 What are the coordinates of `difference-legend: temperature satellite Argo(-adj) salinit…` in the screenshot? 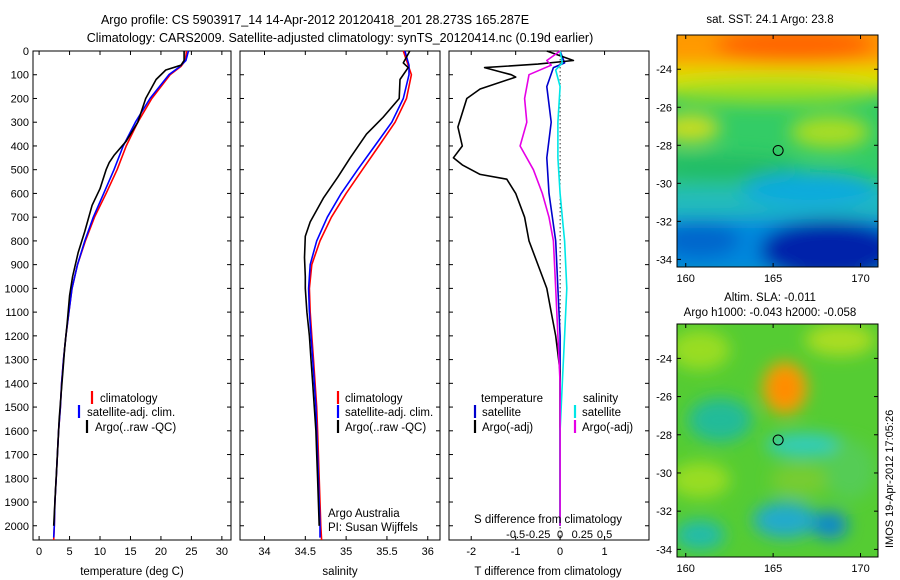 It's located at (553, 413).